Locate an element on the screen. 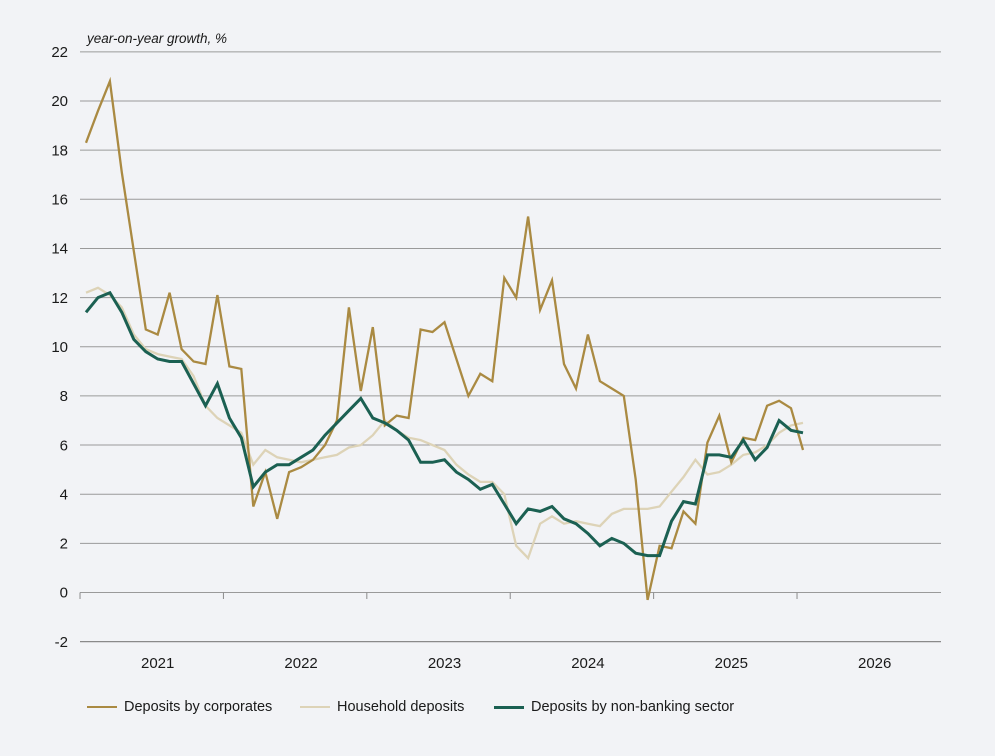  y-tick-label: 8 is located at coordinates (64, 396).